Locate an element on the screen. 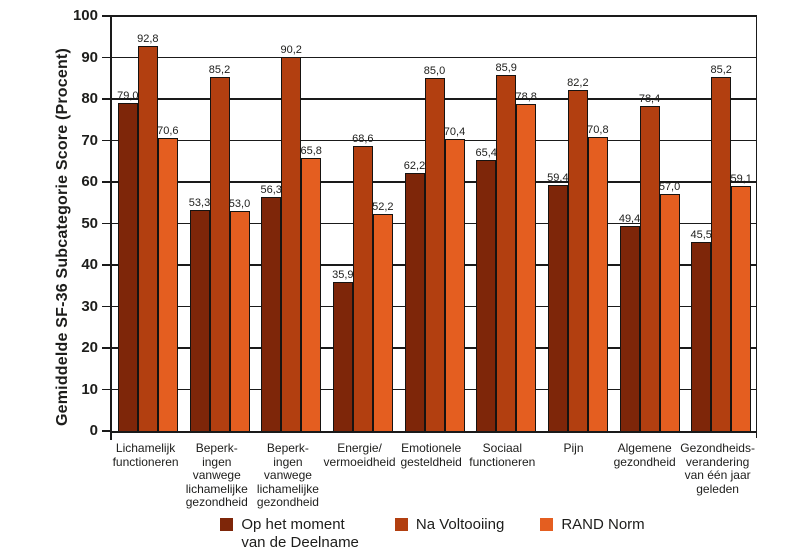 The image size is (800, 559). y-tick-label-80: 80 is located at coordinates (89, 98).